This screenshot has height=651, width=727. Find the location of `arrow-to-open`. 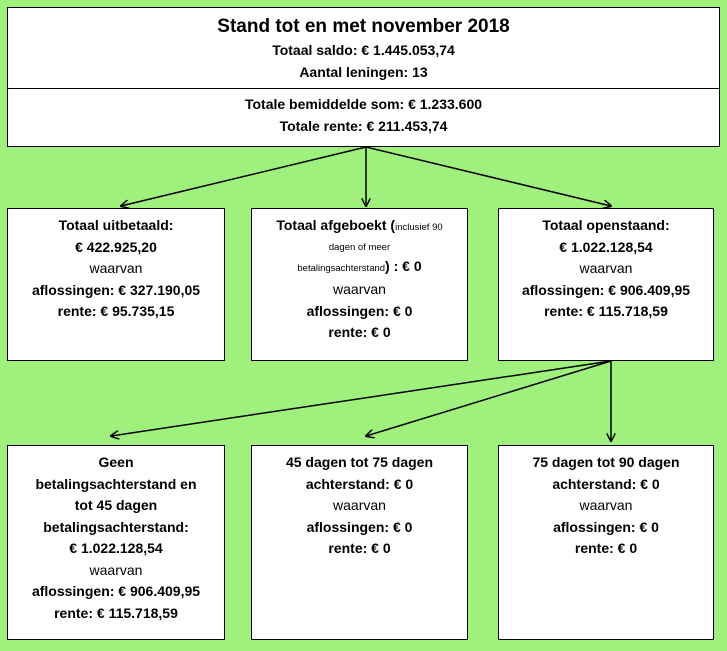

arrow-to-open is located at coordinates (488, 176).